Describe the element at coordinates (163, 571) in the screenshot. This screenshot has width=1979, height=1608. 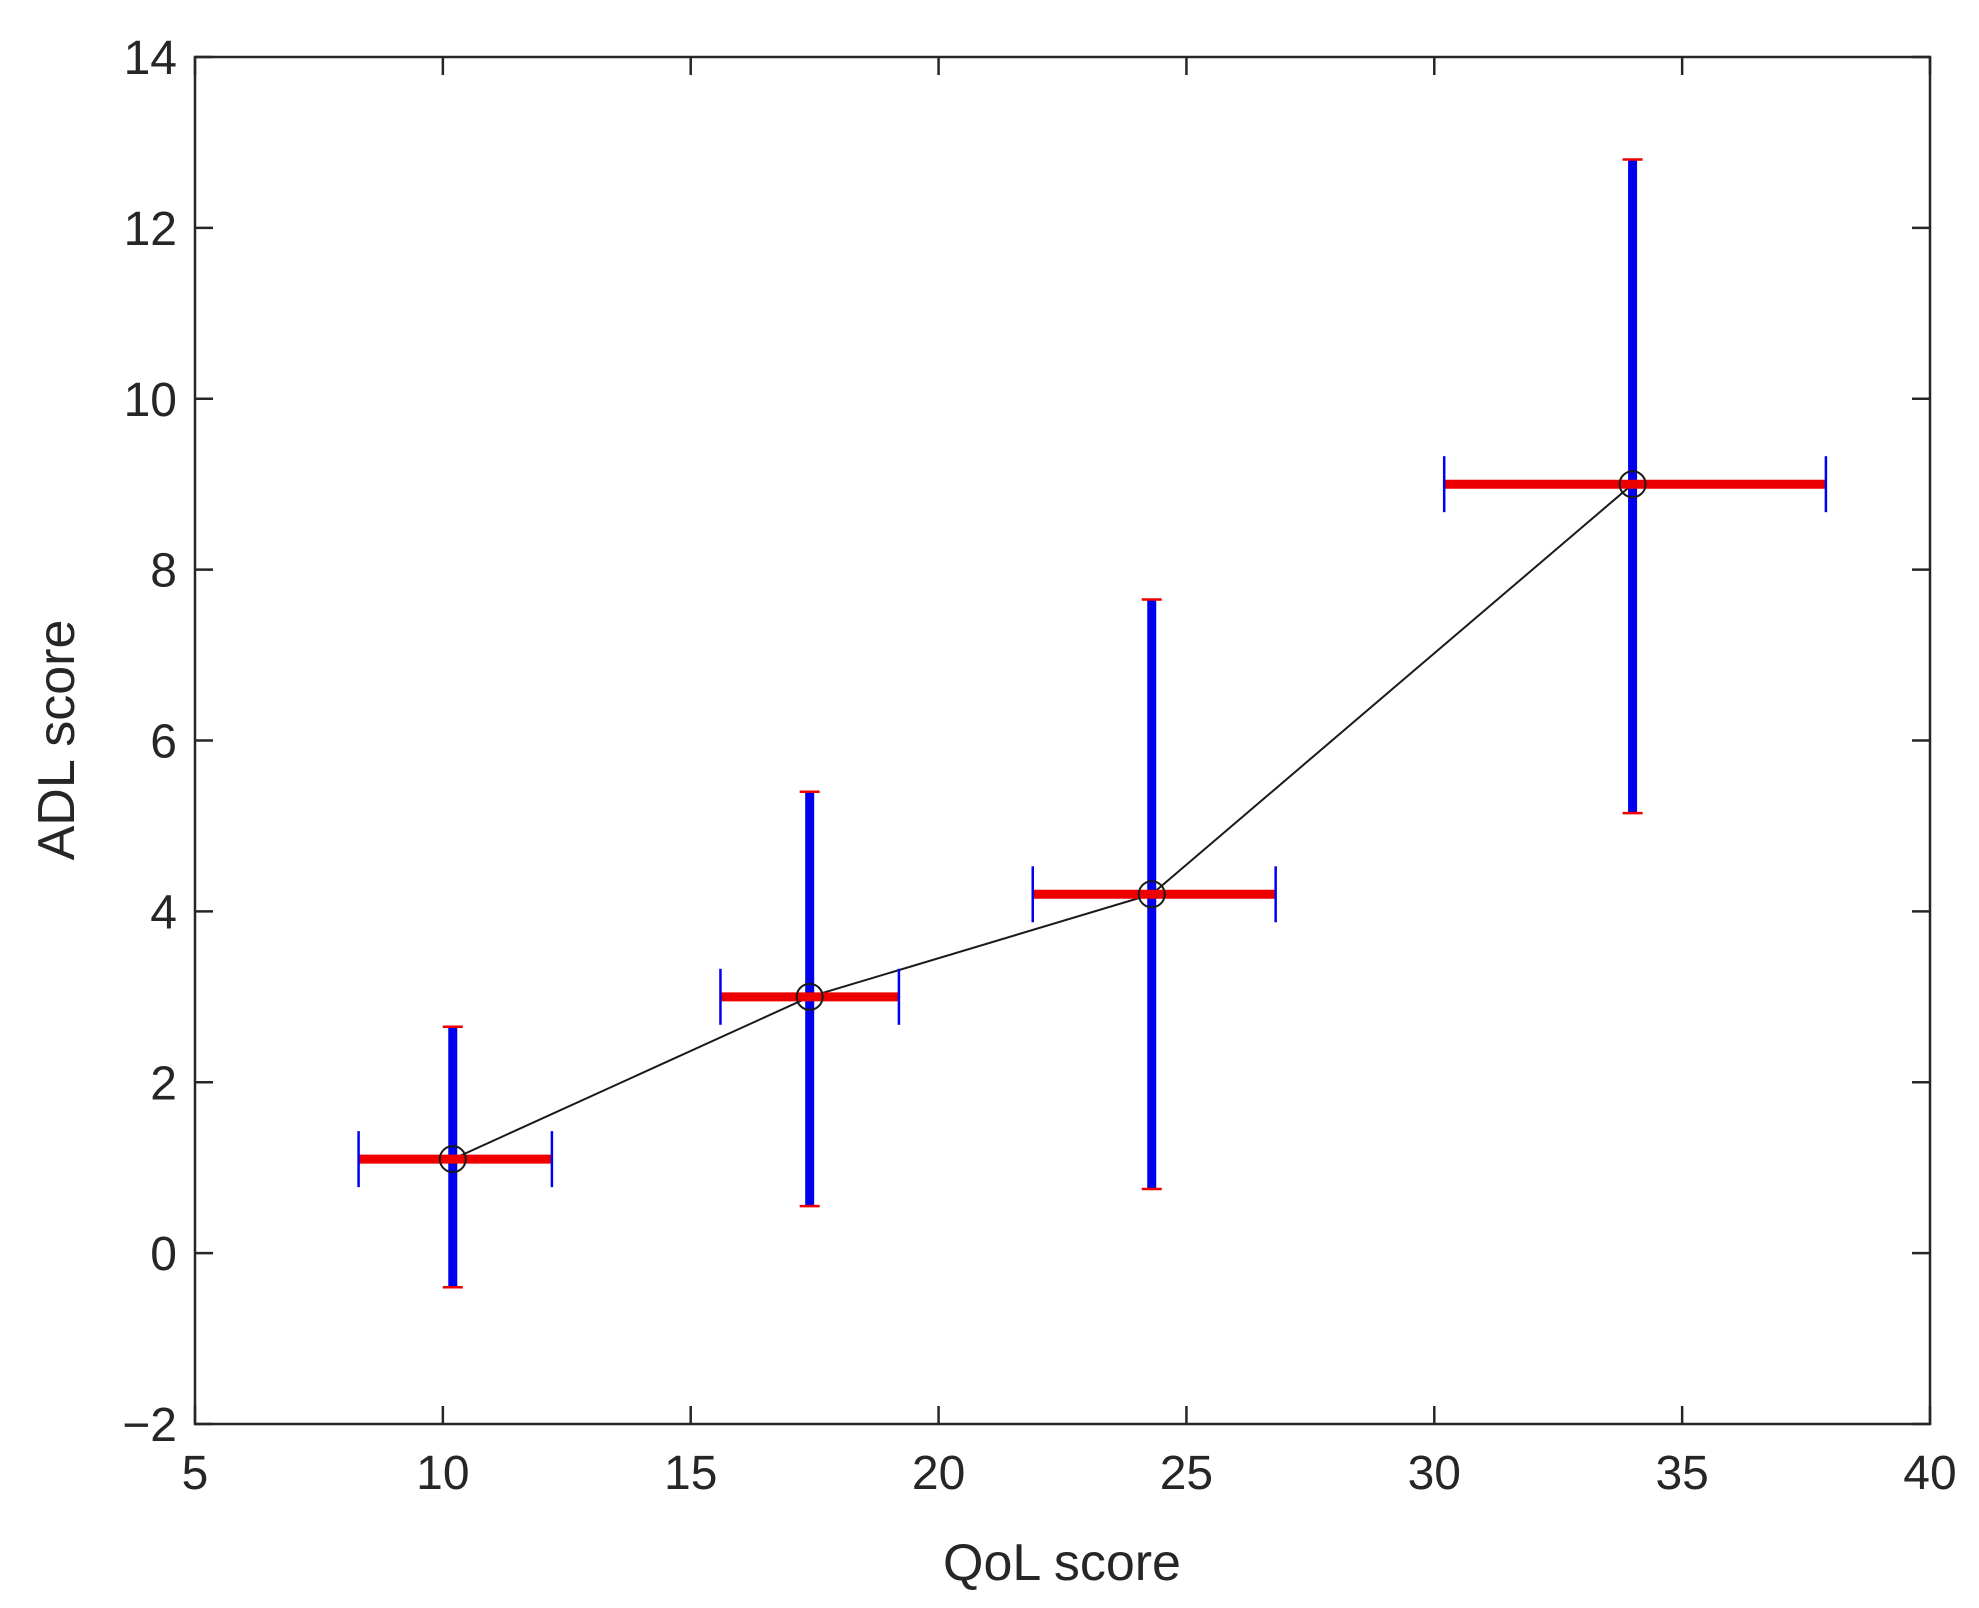
I see `y-tick-label: 8` at that location.